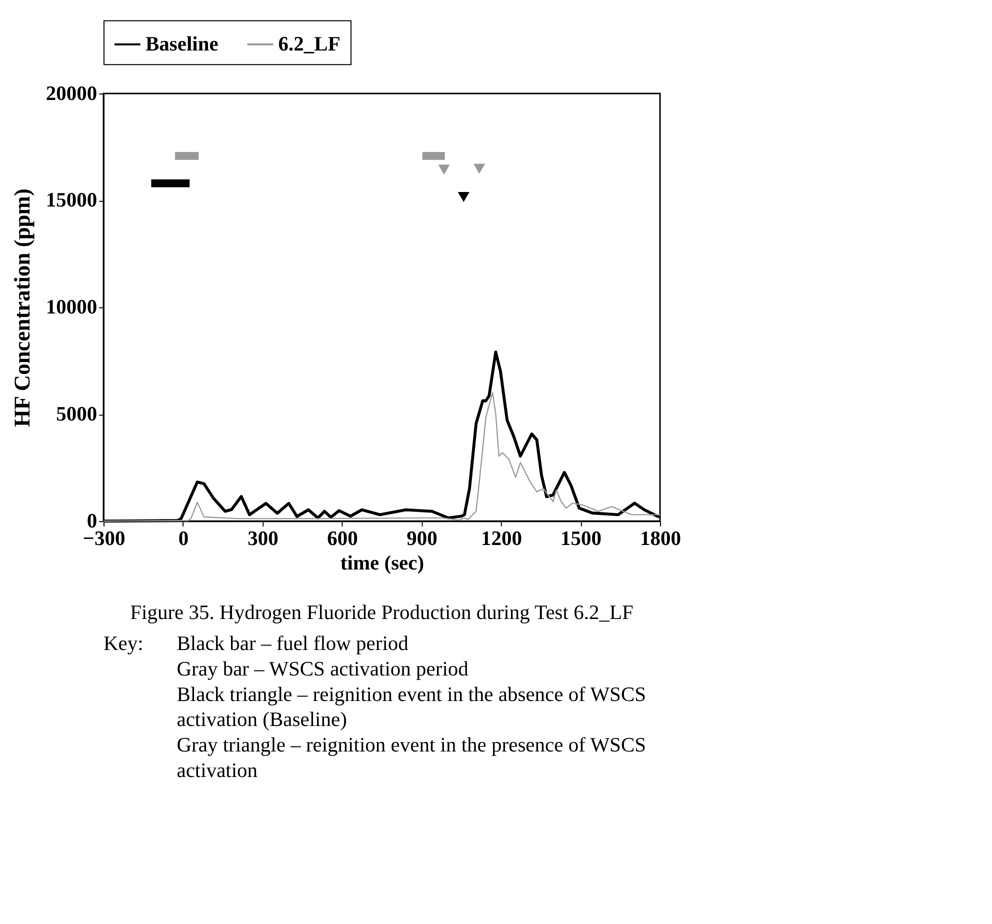 The width and height of the screenshot is (992, 924). I want to click on text: Black bar – fuel flow period, so click(292, 644).